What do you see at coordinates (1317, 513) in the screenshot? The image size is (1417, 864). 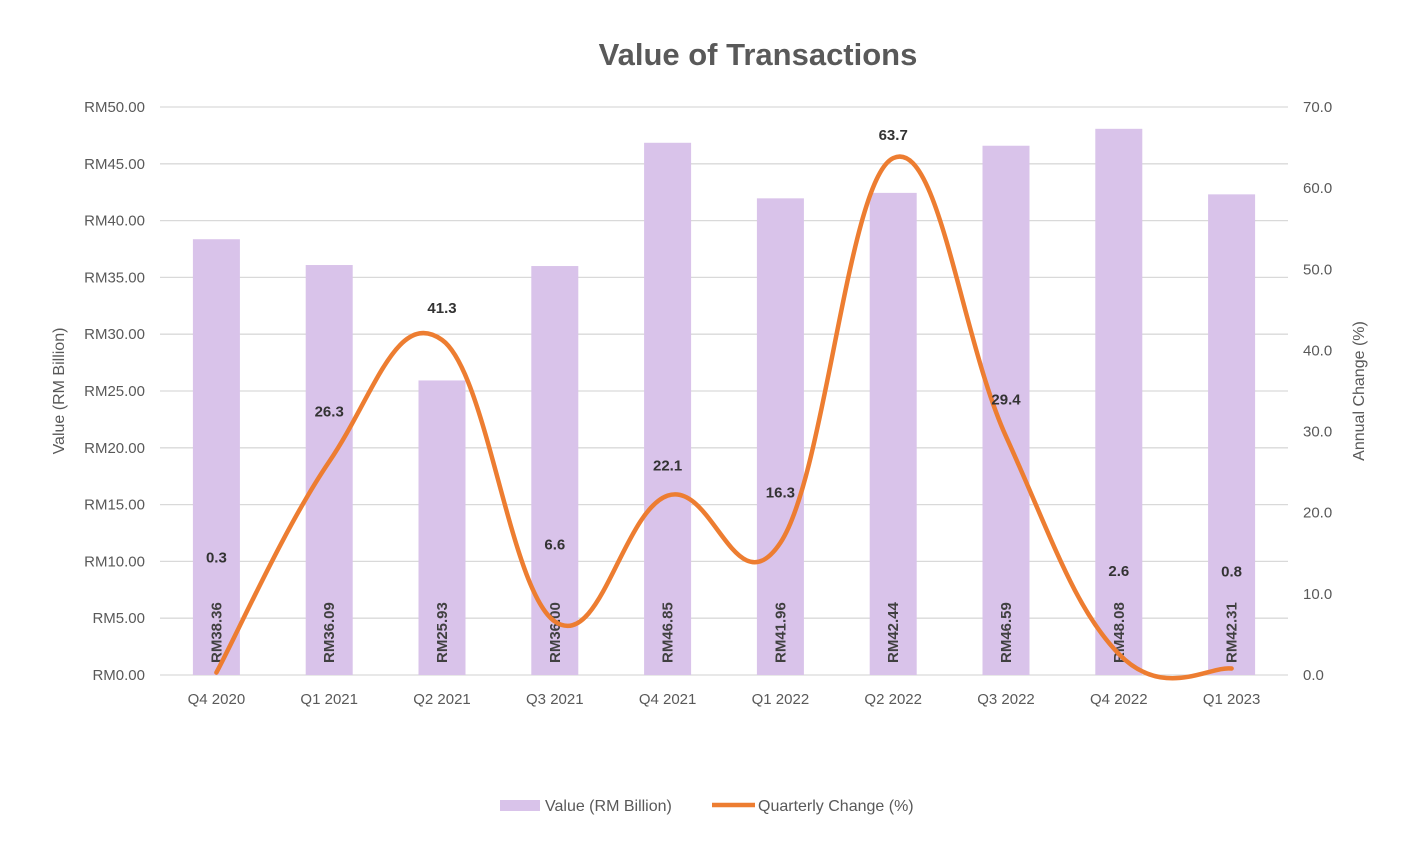 I see `y2-tick-label: 20.0` at bounding box center [1317, 513].